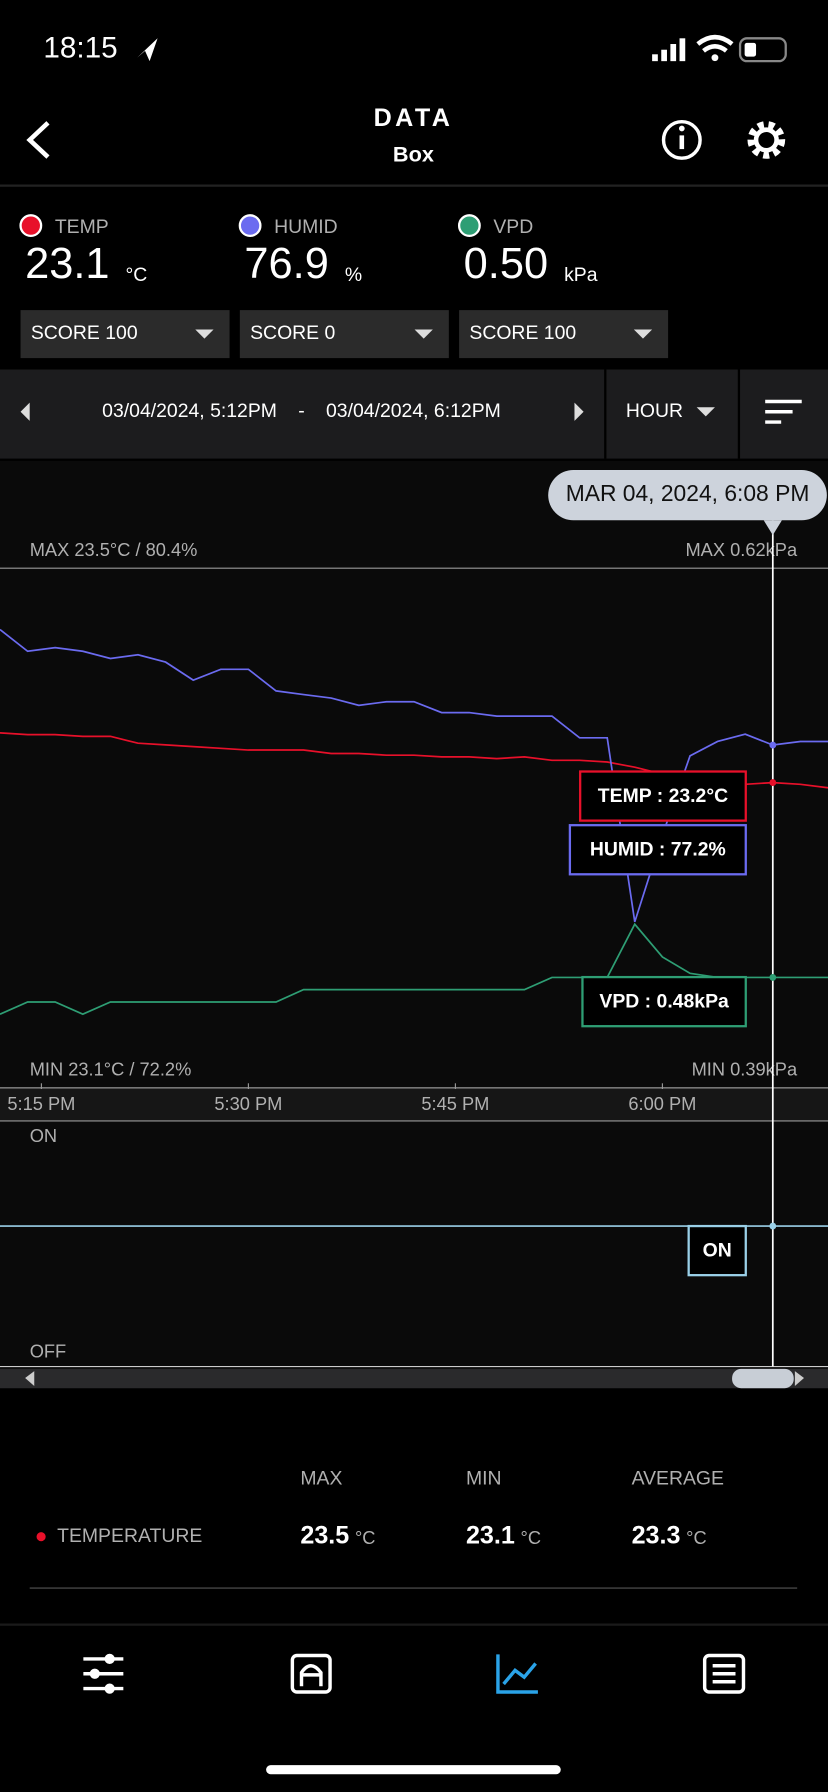 The width and height of the screenshot is (828, 1792). What do you see at coordinates (772, 528) in the screenshot?
I see `cursor-pointer` at bounding box center [772, 528].